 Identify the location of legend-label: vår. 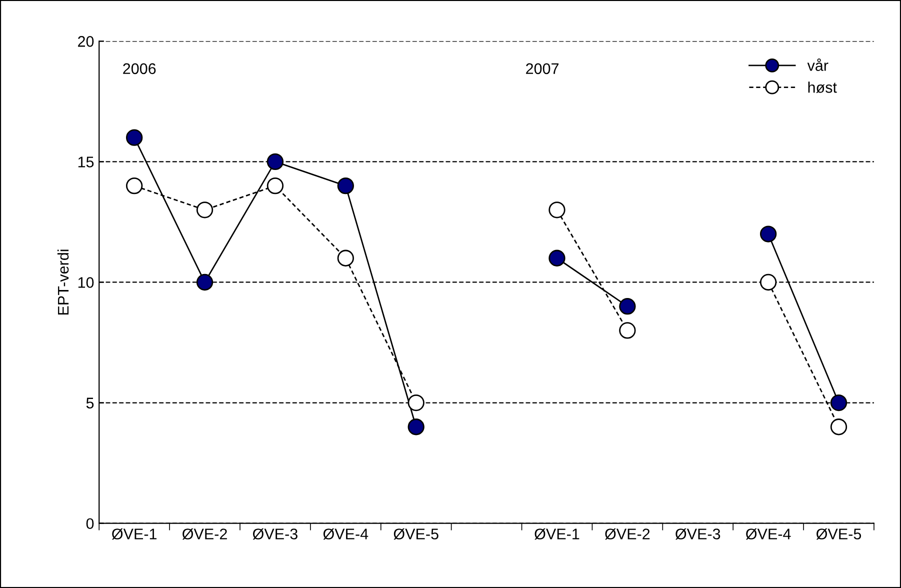
(817, 64).